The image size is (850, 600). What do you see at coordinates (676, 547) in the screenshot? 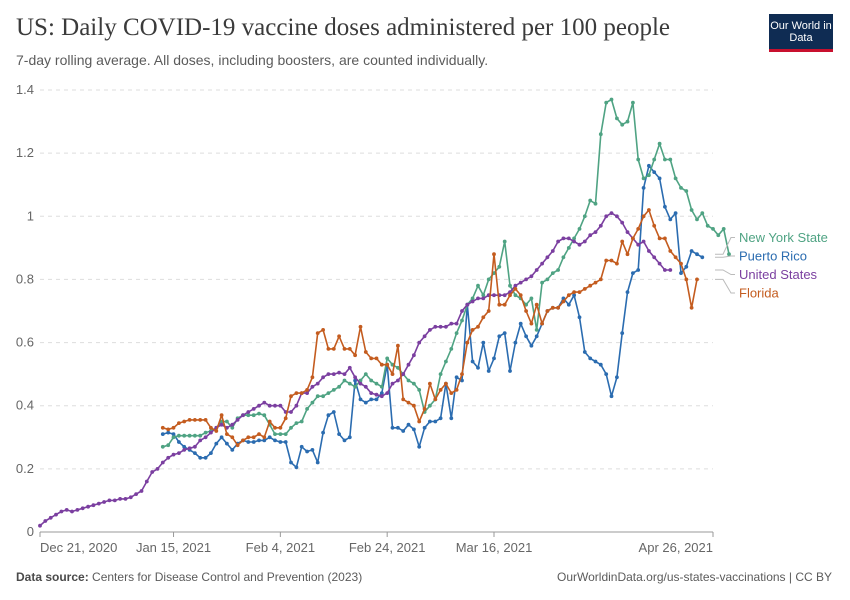
I see `x-tick-label: Apr 26, 2021` at bounding box center [676, 547].